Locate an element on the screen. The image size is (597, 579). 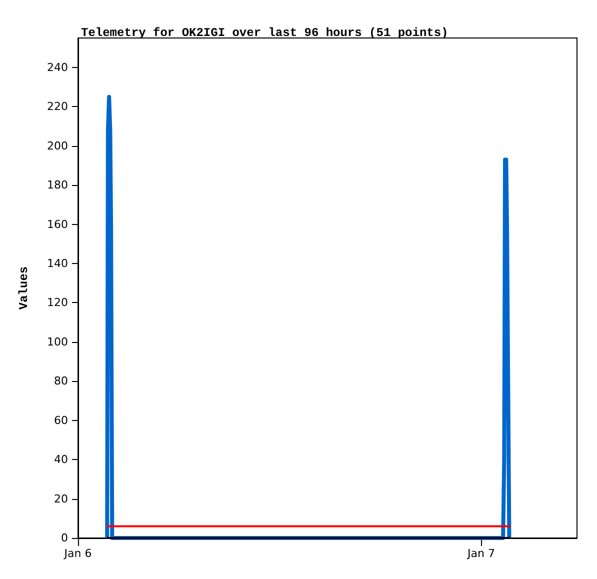
y-axis-title: Values is located at coordinates (24, 288).